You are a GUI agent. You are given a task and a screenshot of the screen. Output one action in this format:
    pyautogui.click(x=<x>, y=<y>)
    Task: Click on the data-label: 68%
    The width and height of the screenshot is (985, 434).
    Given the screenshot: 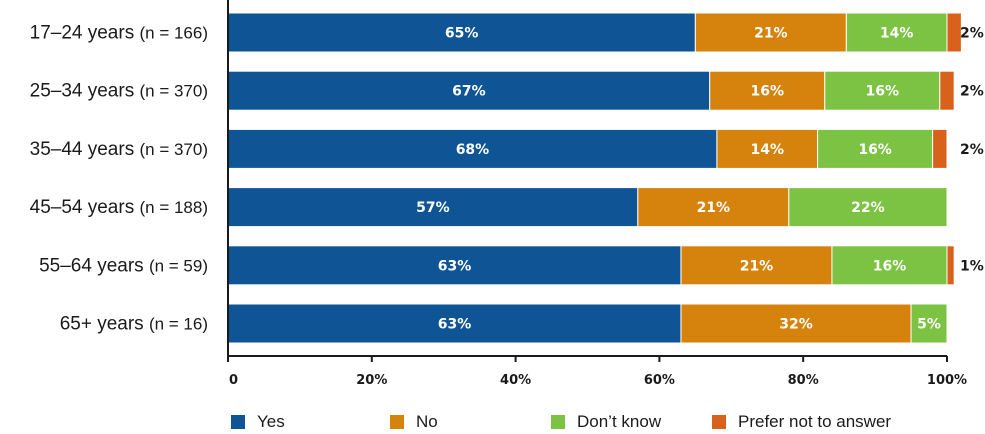 What is the action you would take?
    pyautogui.click(x=473, y=150)
    